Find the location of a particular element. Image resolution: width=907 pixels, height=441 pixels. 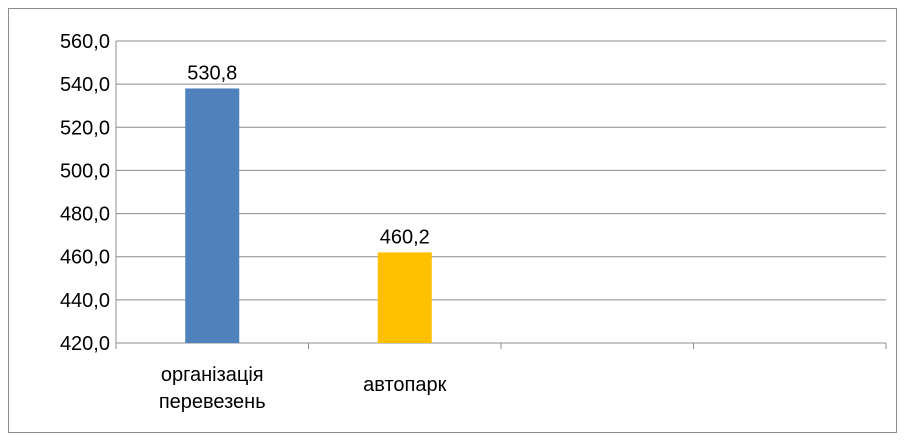

x-category-label: автопарк is located at coordinates (404, 385).